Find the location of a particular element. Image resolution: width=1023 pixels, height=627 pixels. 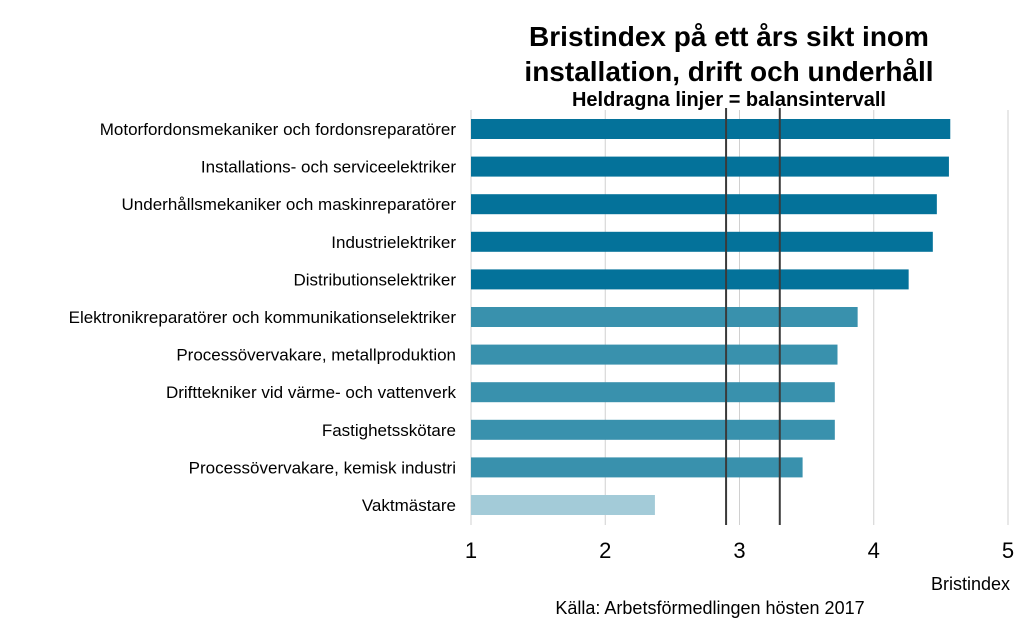

x-tick-label-0: 1 is located at coordinates (471, 550).